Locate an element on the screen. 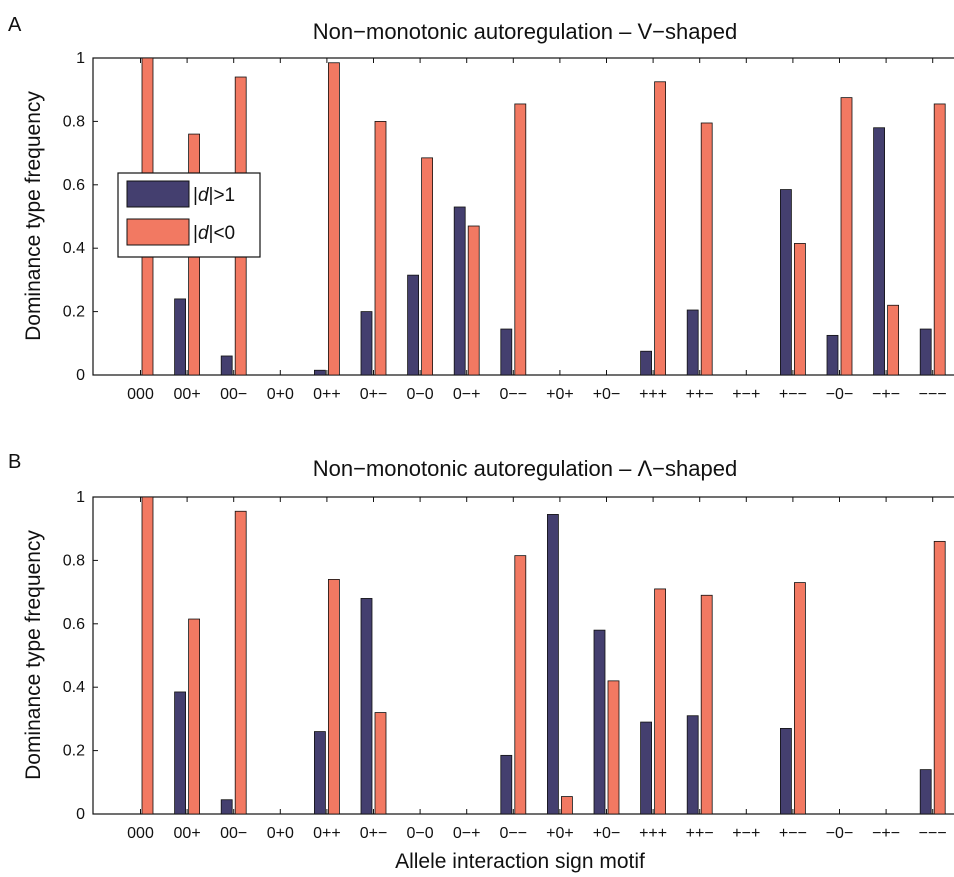 The width and height of the screenshot is (954, 877). panel-a-ylabel: Dominance type frequency is located at coordinates (33, 216).